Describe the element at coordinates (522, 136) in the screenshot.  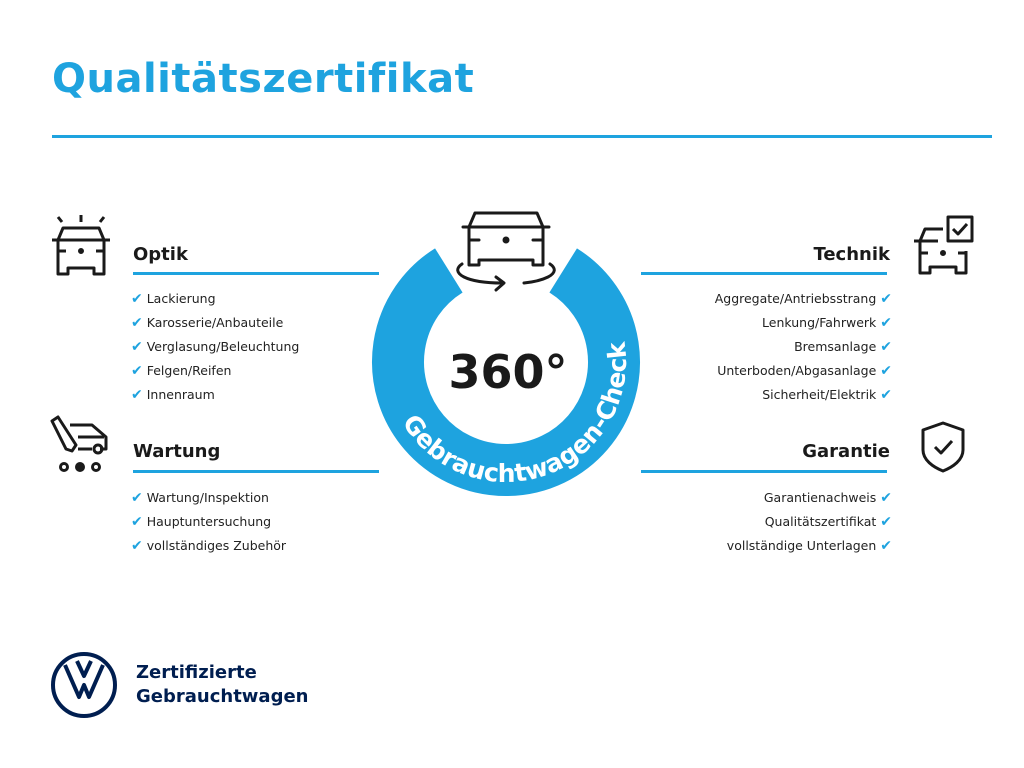
I see `title-divider` at that location.